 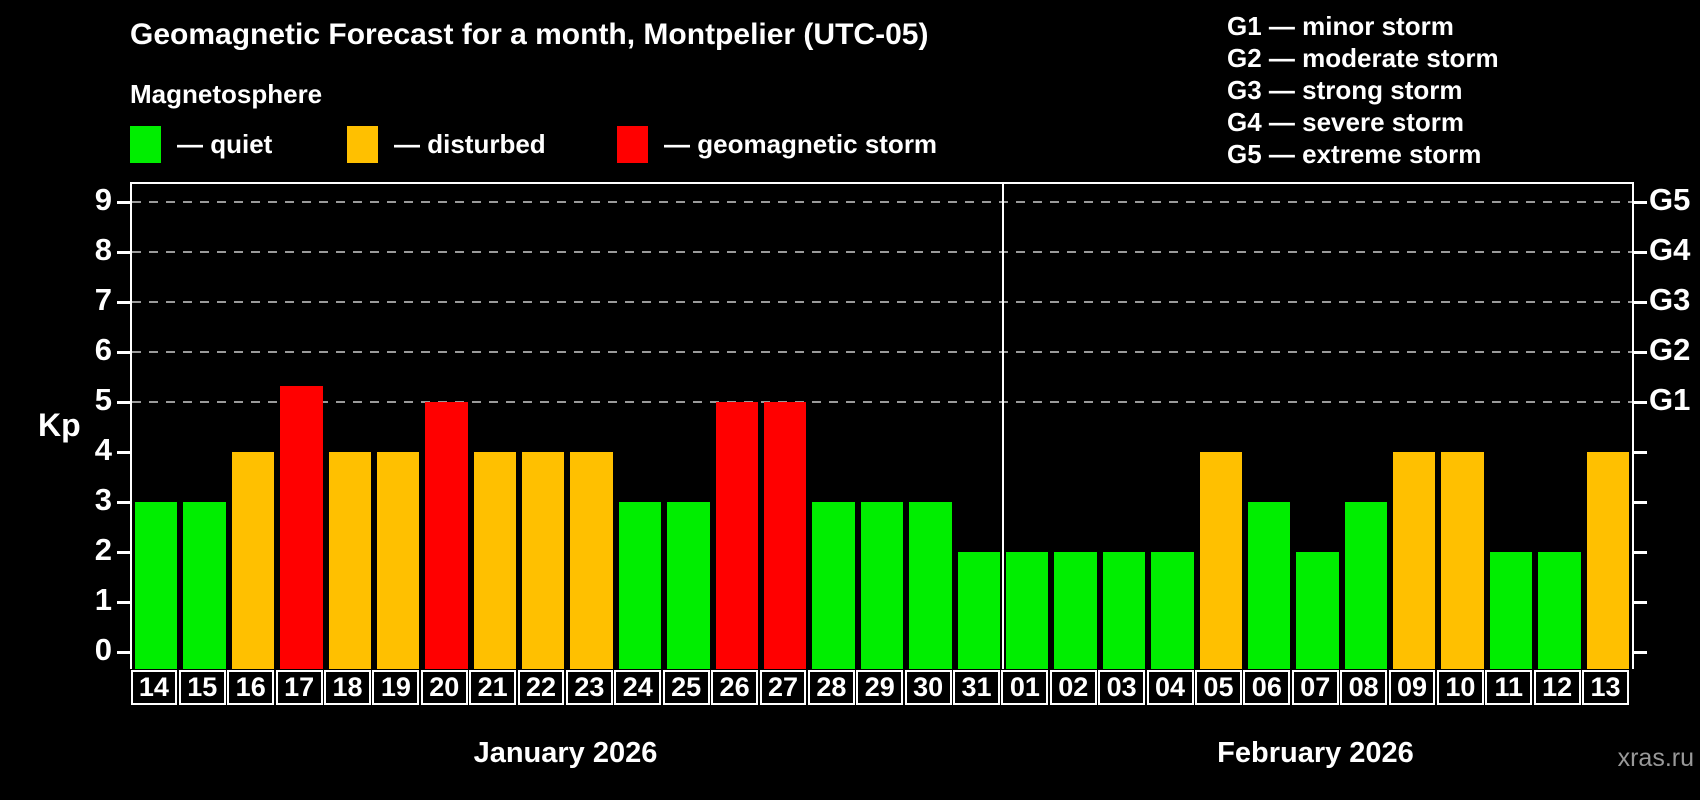 I want to click on y-axis-tick-label: 7, so click(x=103, y=299).